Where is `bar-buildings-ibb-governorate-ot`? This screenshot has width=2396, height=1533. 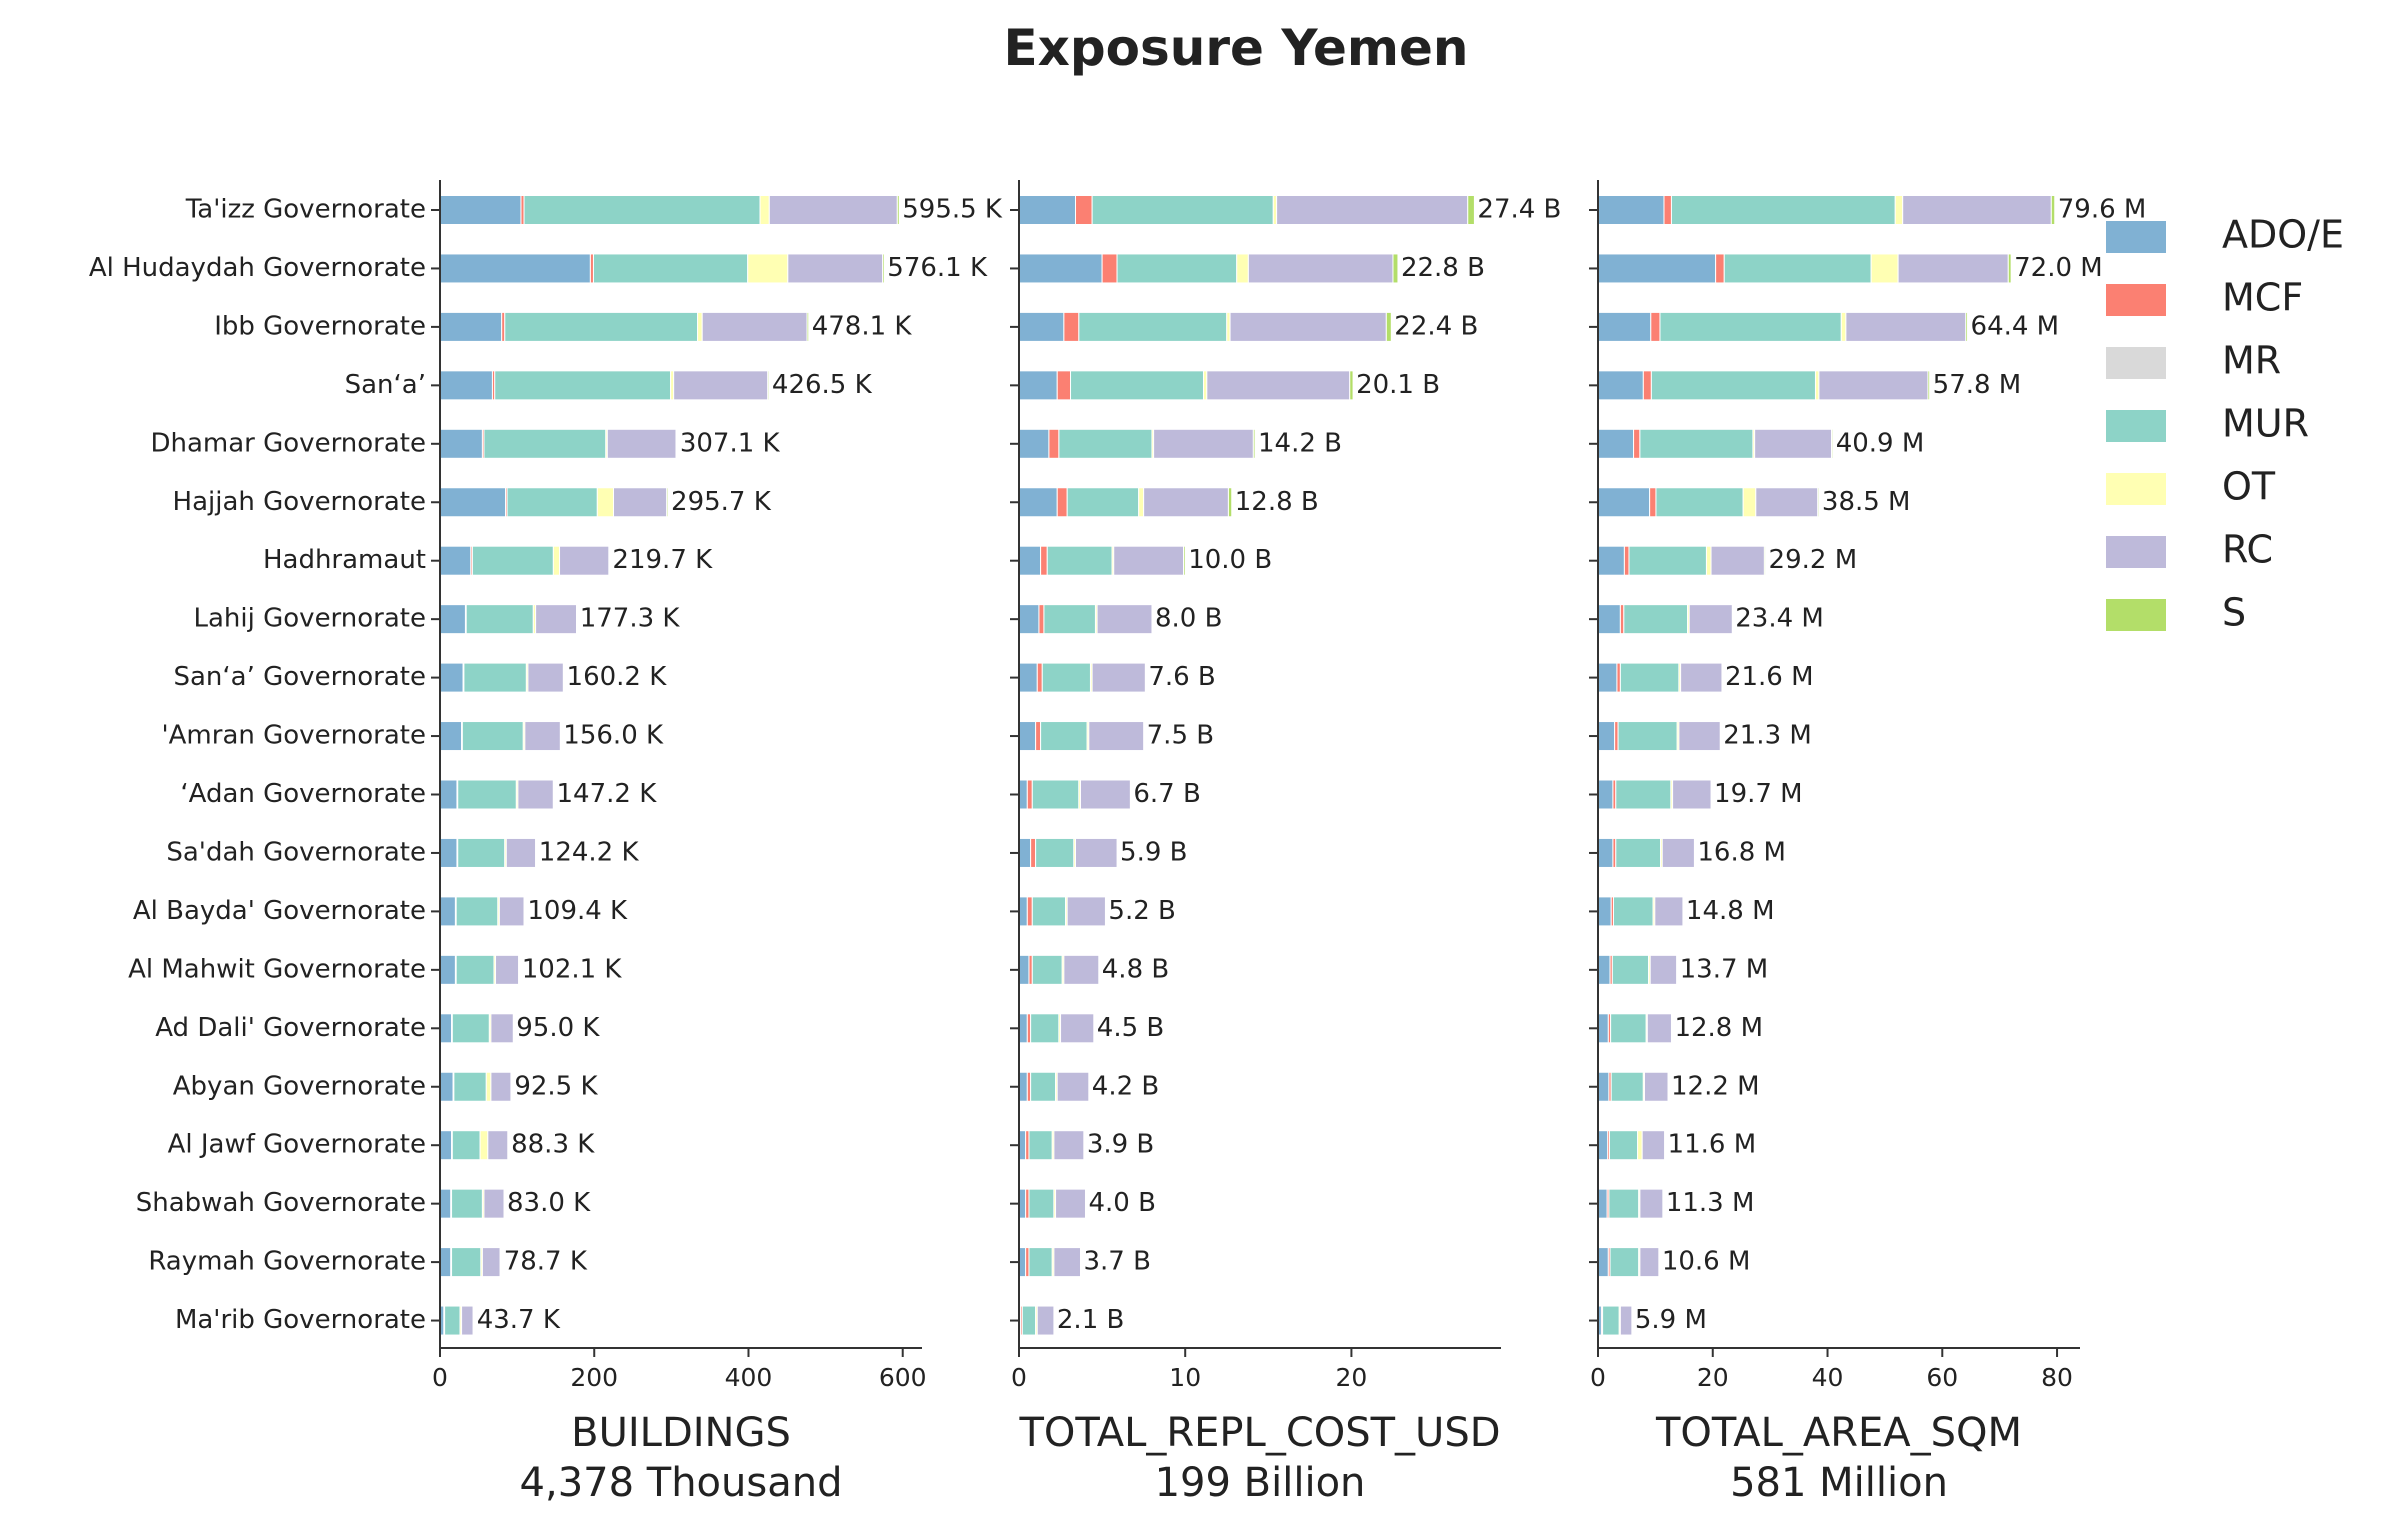 bar-buildings-ibb-governorate-ot is located at coordinates (700, 326).